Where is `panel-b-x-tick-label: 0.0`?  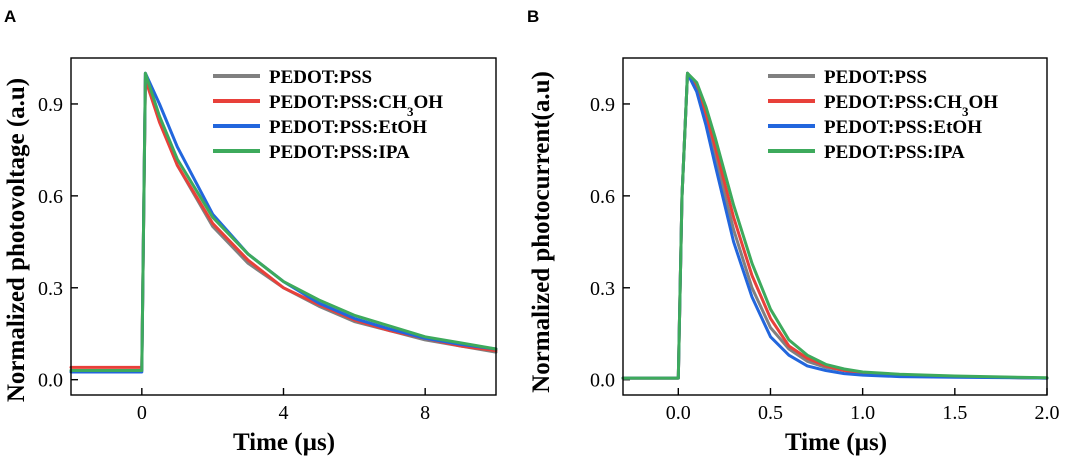 panel-b-x-tick-label: 0.0 is located at coordinates (678, 413).